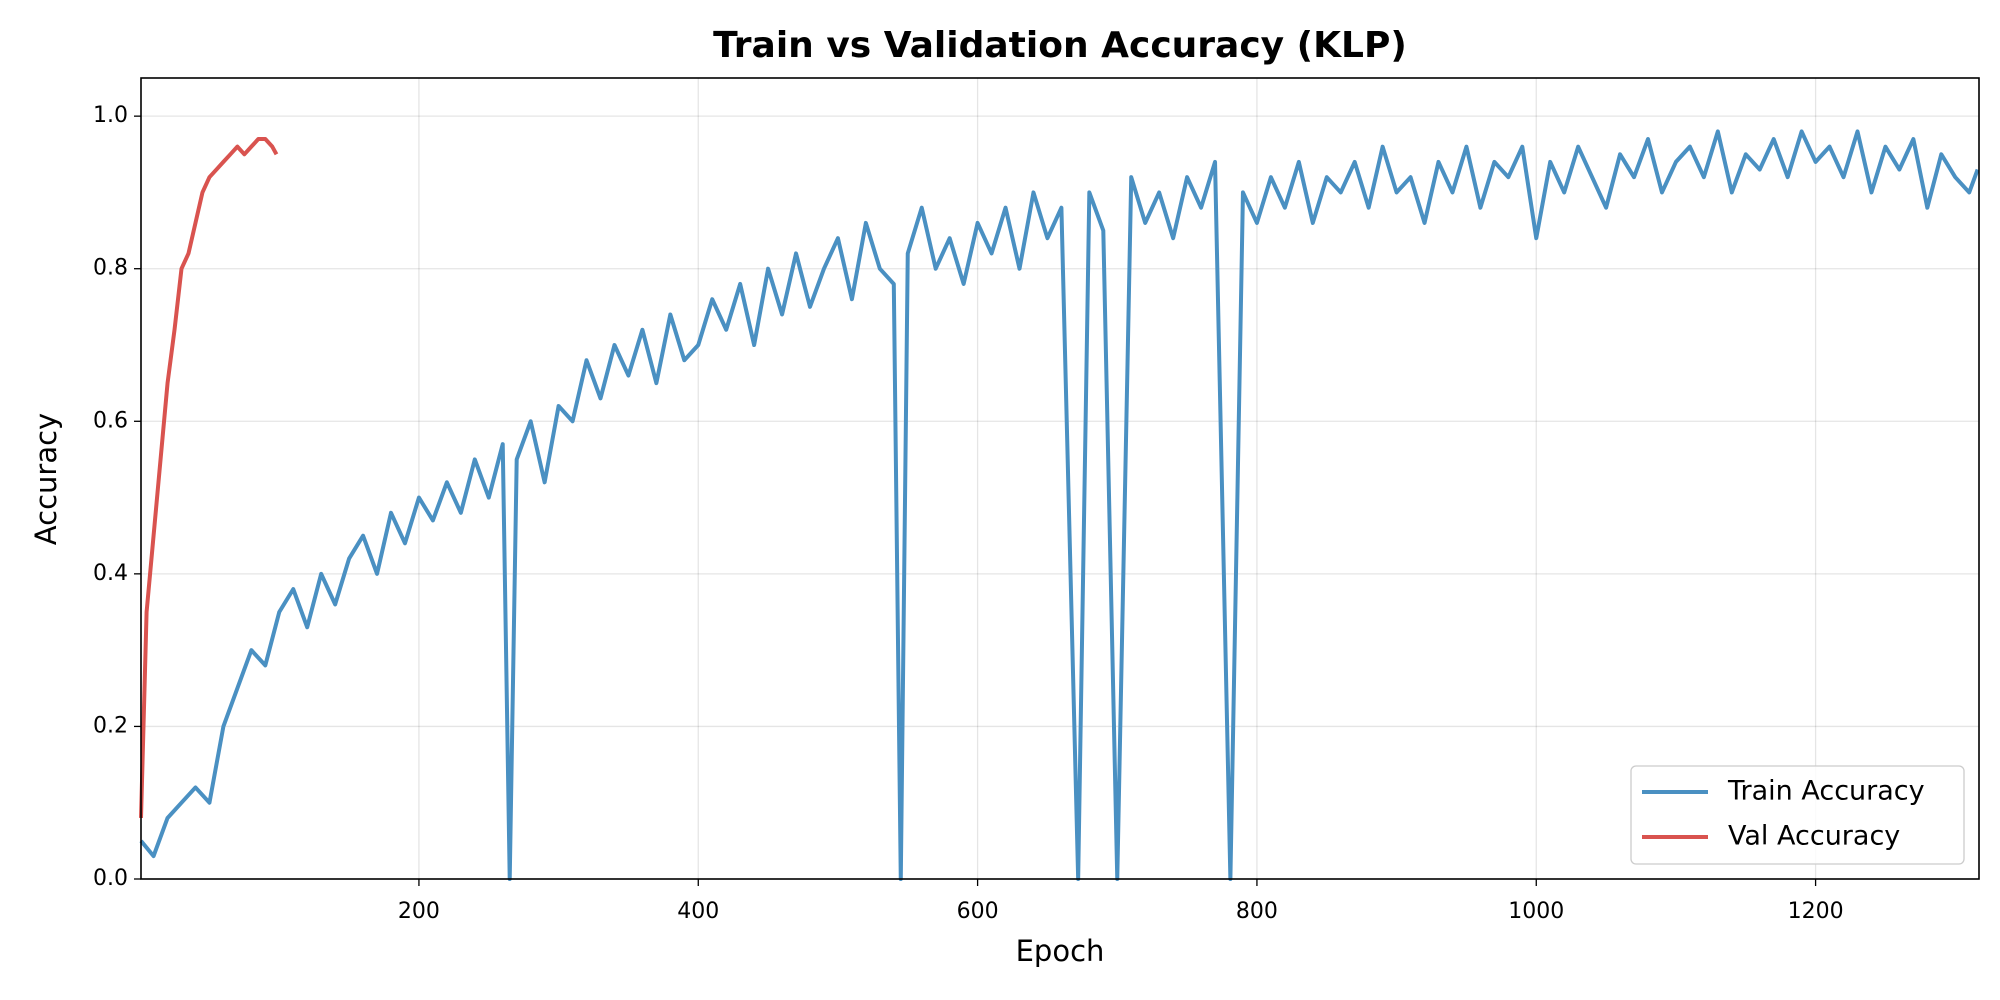 This screenshot has width=2000, height=1000. Describe the element at coordinates (1060, 45) in the screenshot. I see `chart-title: Train vs Validation Accuracy (KLP)` at that location.